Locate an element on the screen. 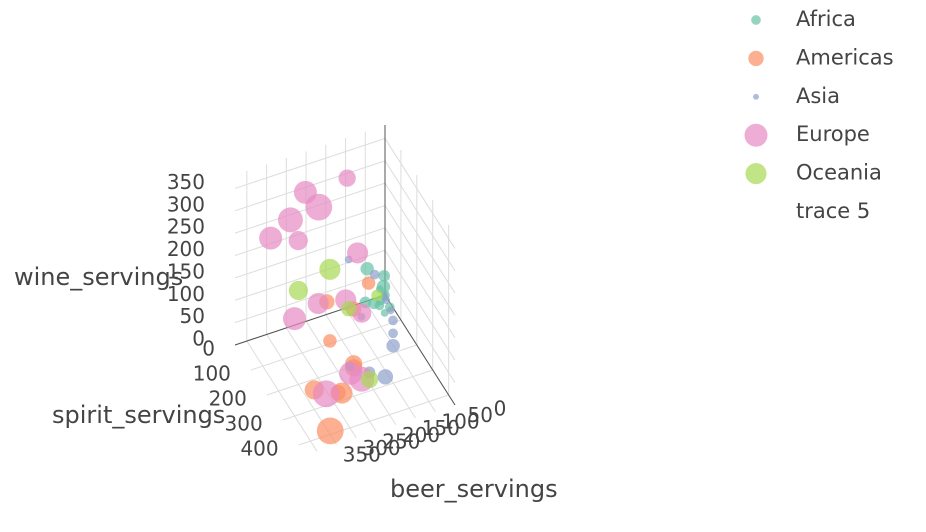 The image size is (926, 532). z-tick-label: 150 is located at coordinates (186, 271).